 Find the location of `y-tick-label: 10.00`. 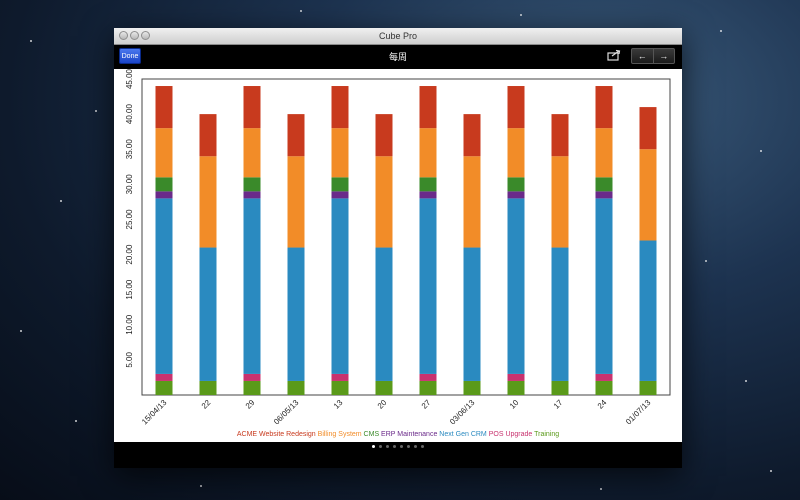

y-tick-label: 10.00 is located at coordinates (129, 324).